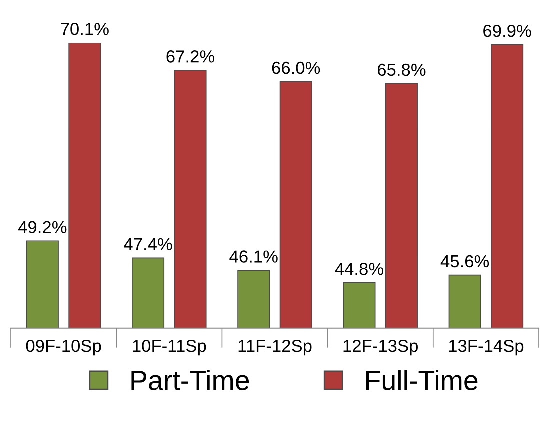 The image size is (550, 421). What do you see at coordinates (191, 380) in the screenshot?
I see `legend-label: Part-Time` at bounding box center [191, 380].